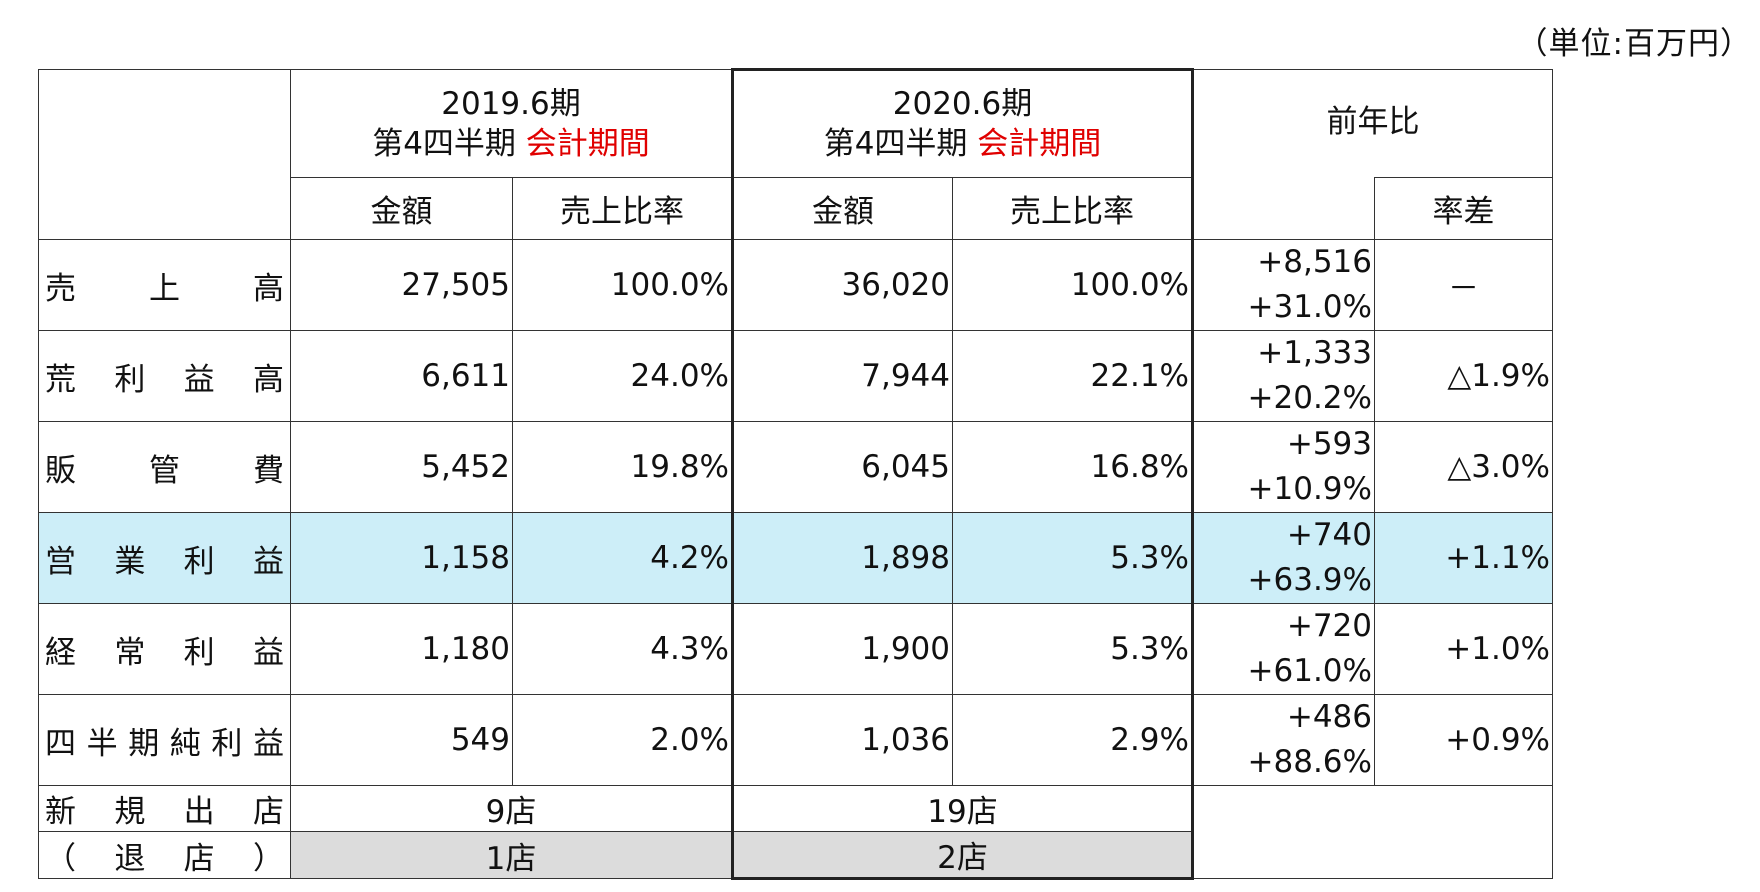  What do you see at coordinates (1073, 285) in the screenshot?
I see `ratio-2020: 100.0%` at bounding box center [1073, 285].